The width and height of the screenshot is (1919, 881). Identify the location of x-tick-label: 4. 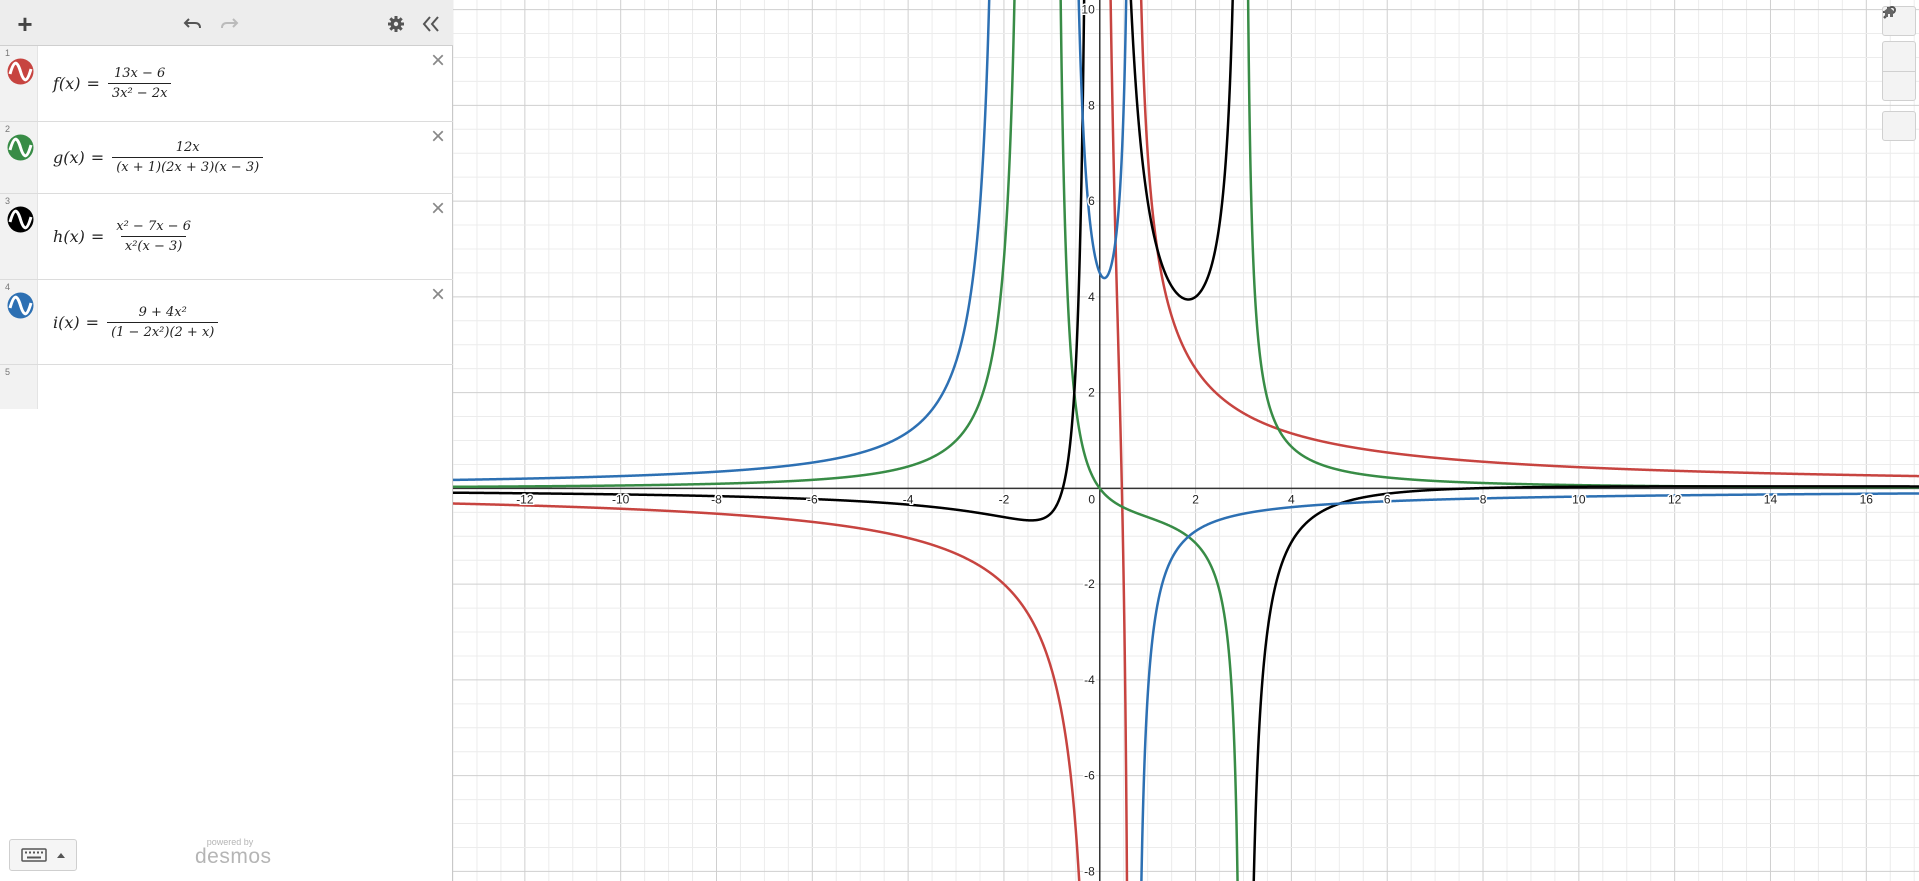
(1291, 499).